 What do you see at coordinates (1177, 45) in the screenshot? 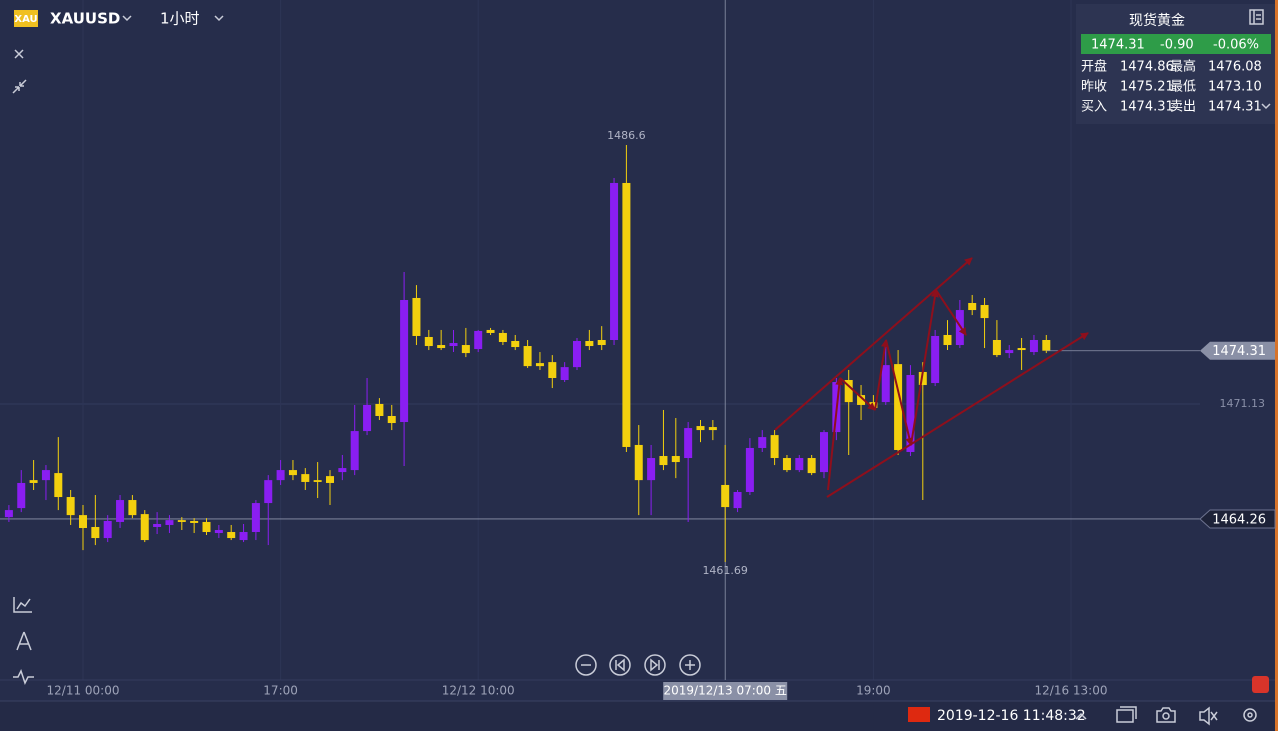
I see `quote-change: -0.90` at bounding box center [1177, 45].